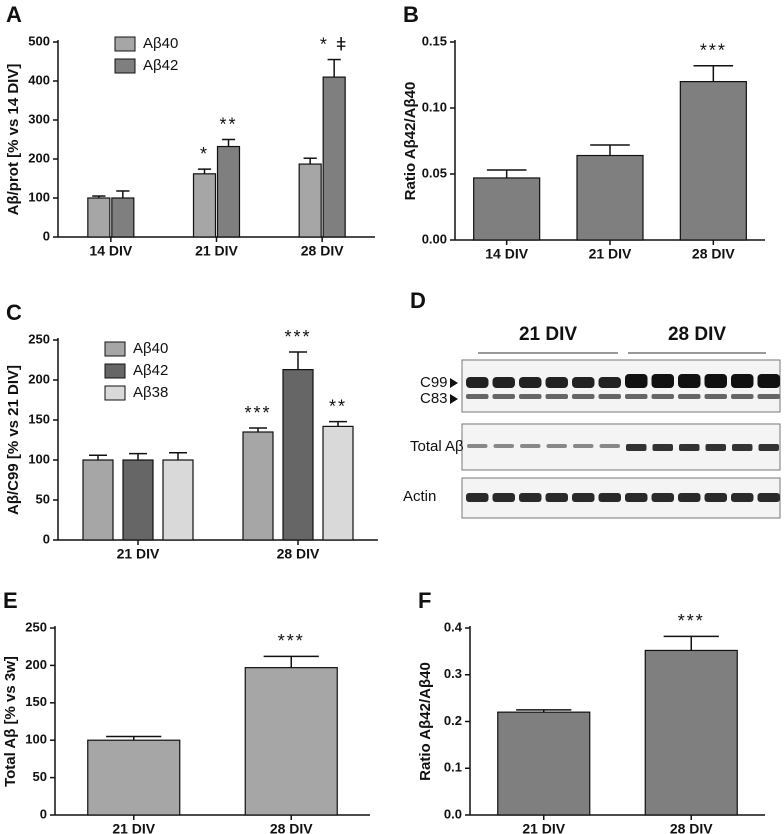  I want to click on y-tick-label: 0.4, so click(453, 626).